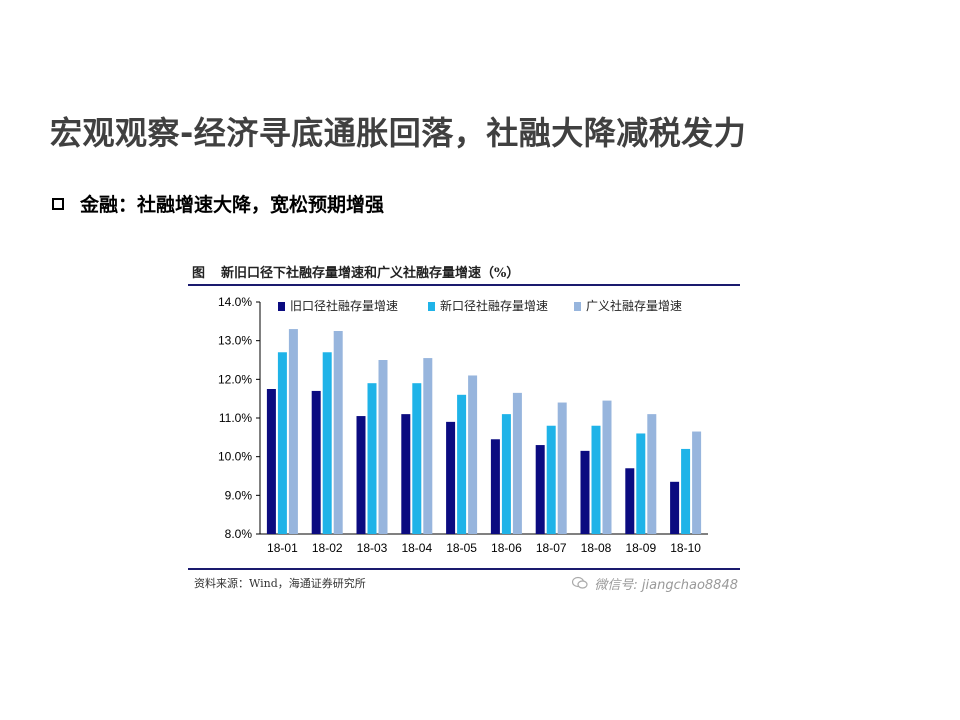  Describe the element at coordinates (282, 548) in the screenshot. I see `x-tick-label: 18-01` at that location.